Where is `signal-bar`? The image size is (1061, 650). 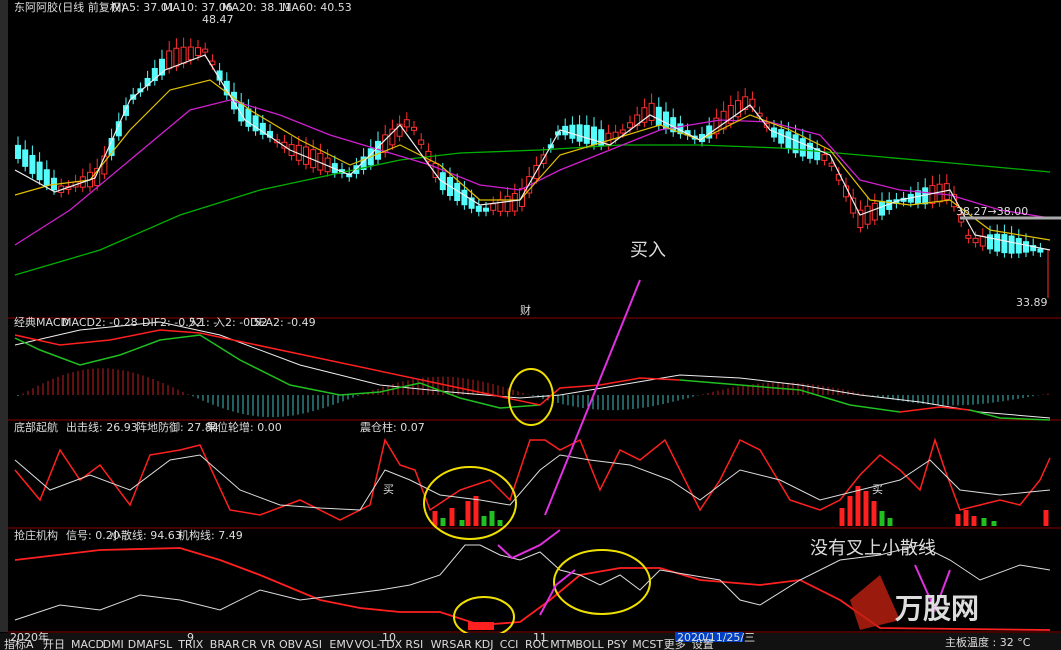 signal-bar is located at coordinates (481, 626).